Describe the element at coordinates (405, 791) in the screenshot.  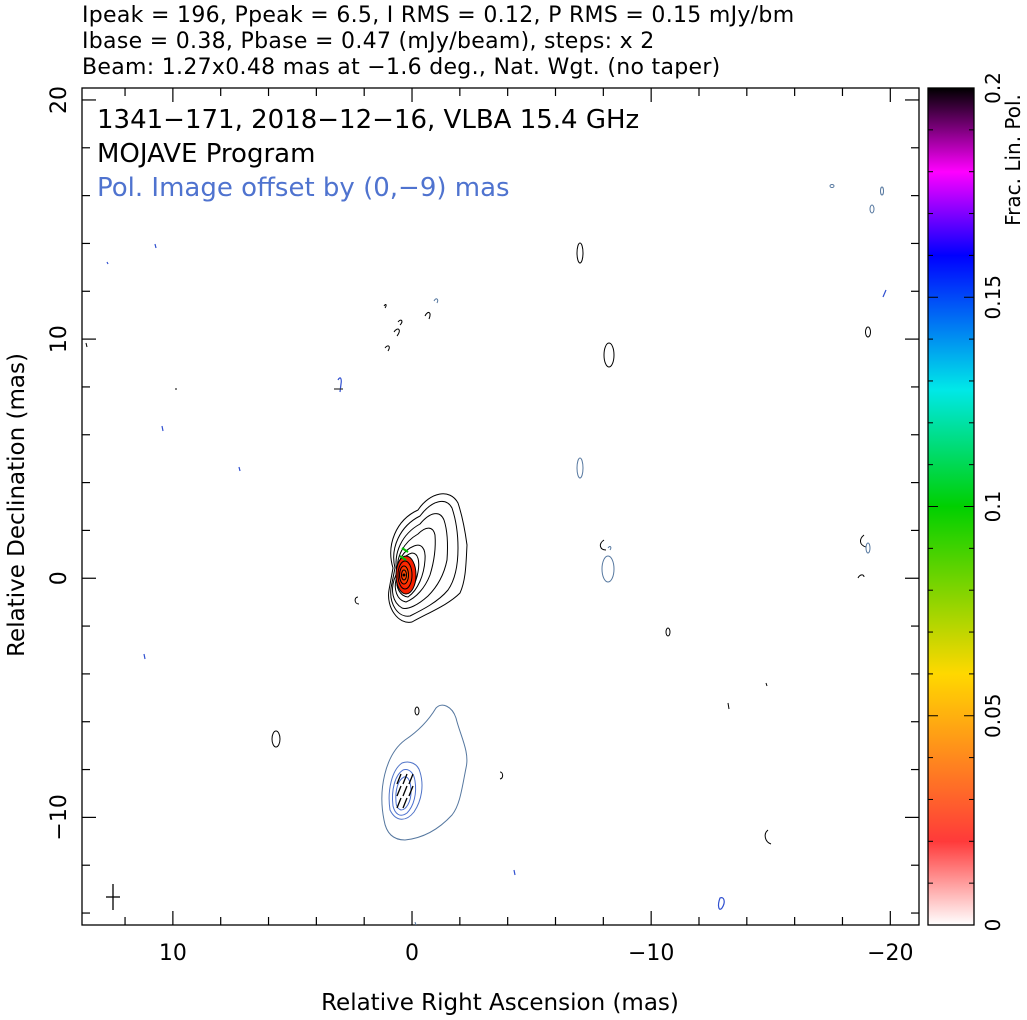
I see `evpa-vectors` at that location.